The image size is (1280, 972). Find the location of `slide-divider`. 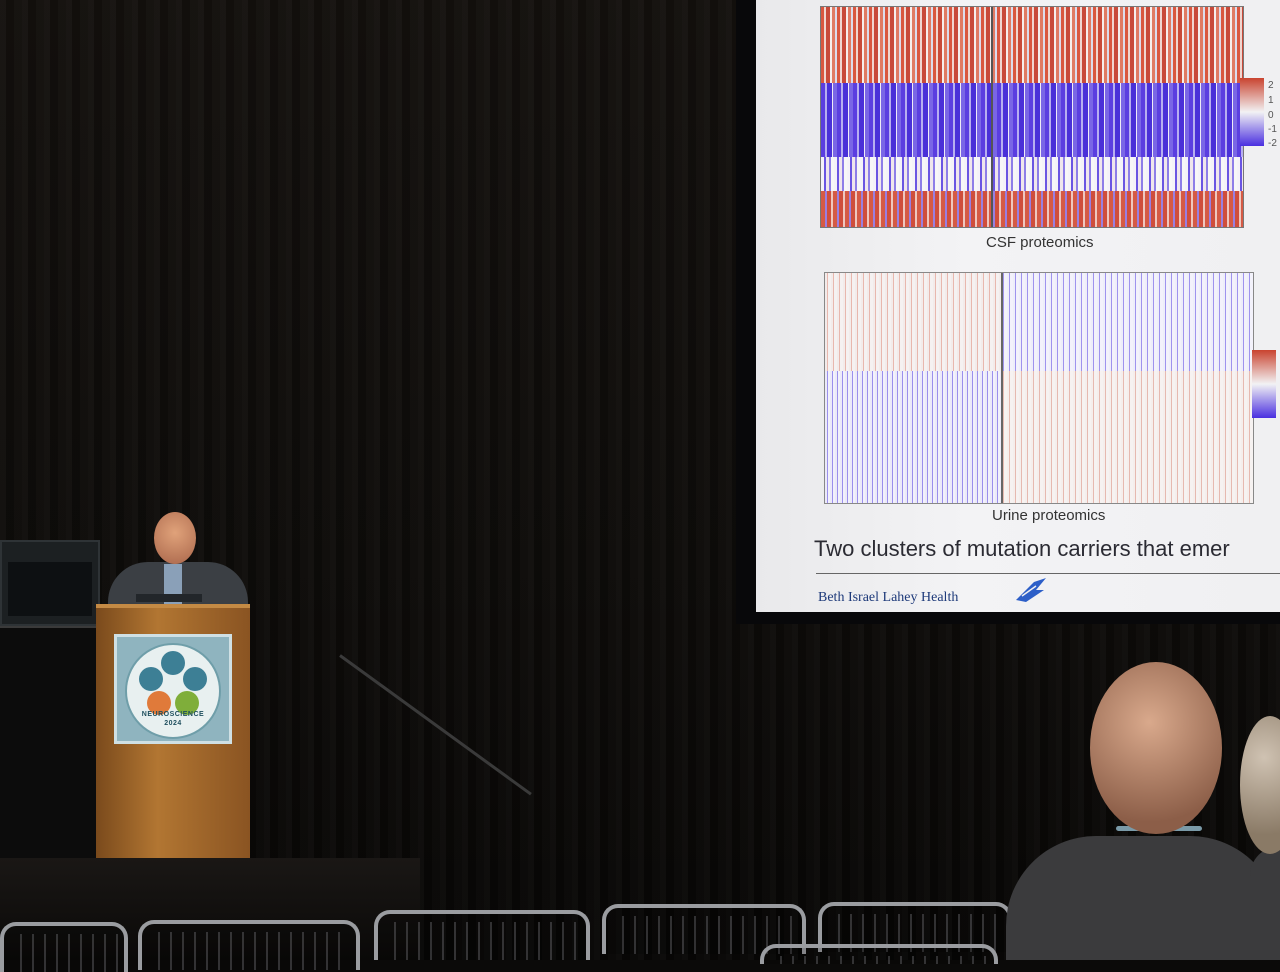

slide-divider is located at coordinates (1048, 573).